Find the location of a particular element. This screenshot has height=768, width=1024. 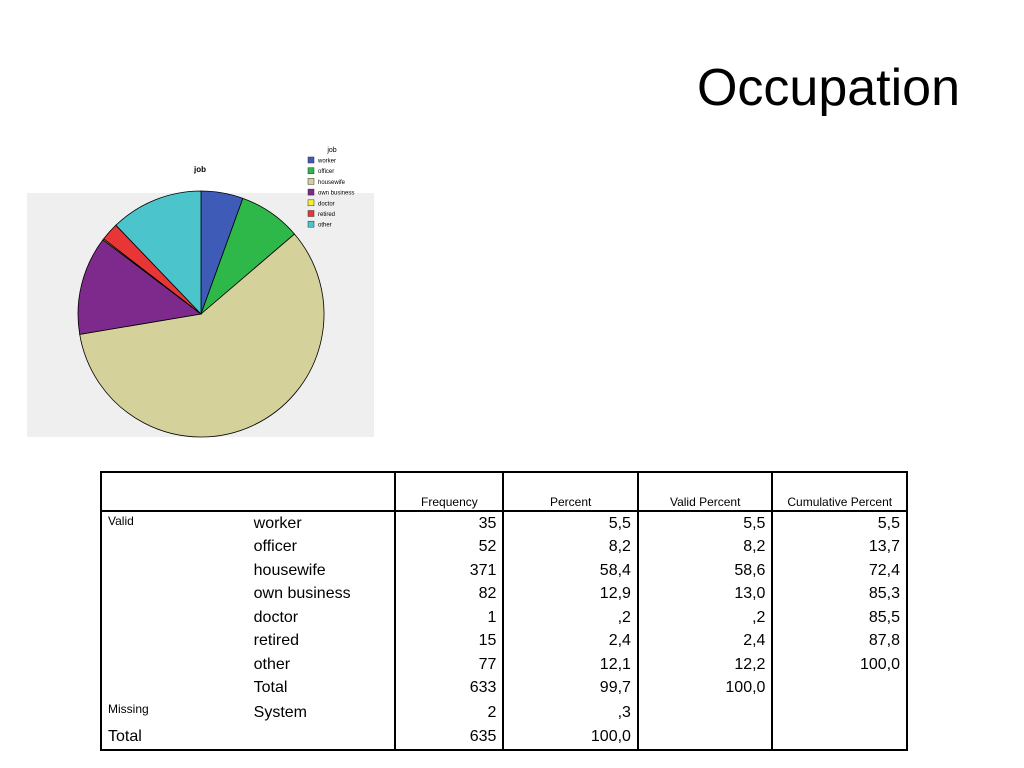

slide-title: Occupation is located at coordinates (828, 88).